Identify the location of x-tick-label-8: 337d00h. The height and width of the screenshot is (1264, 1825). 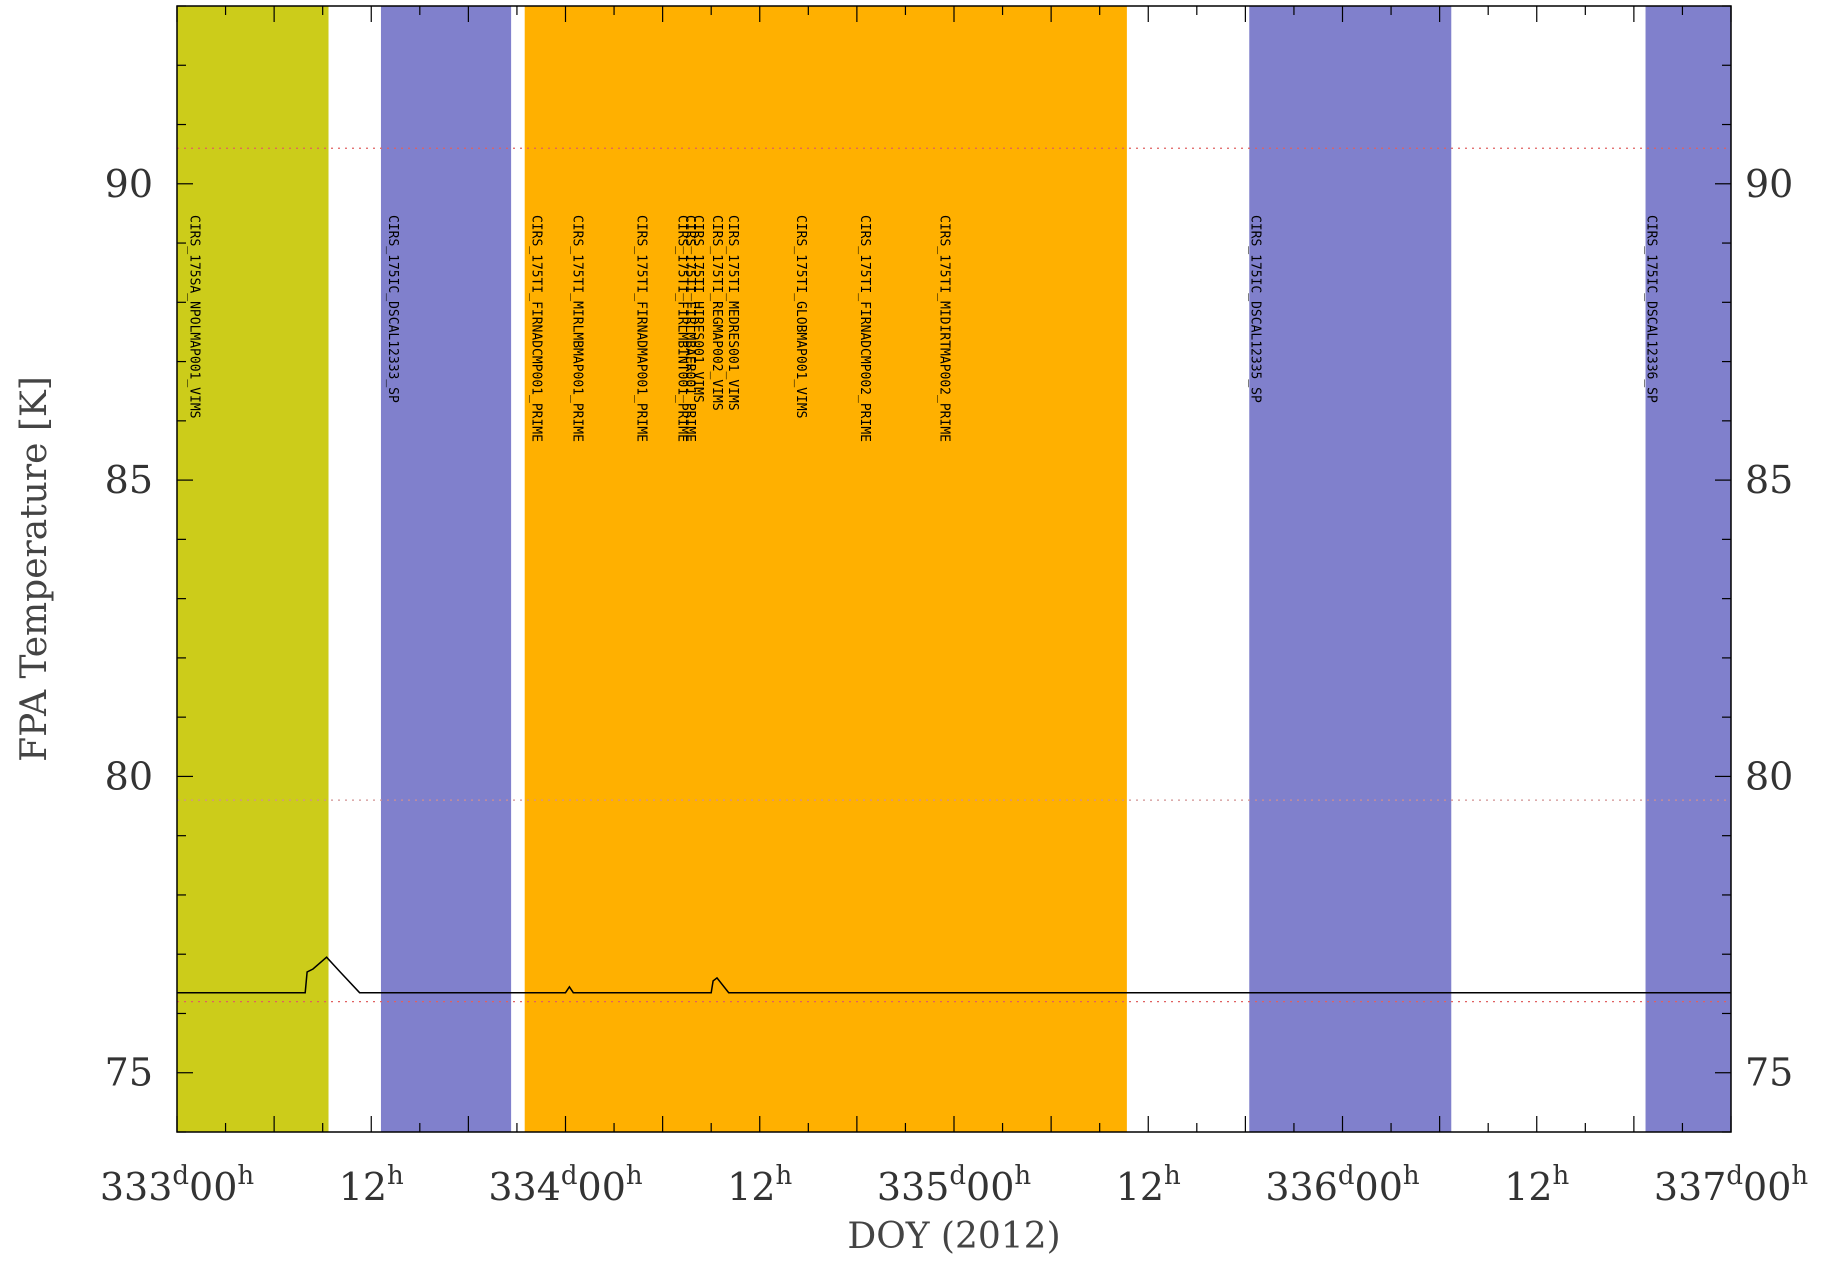
(1731, 1185).